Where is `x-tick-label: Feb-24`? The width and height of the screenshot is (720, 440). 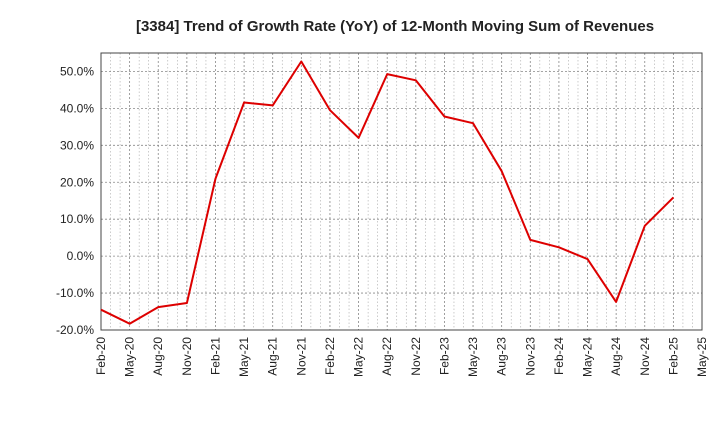
x-tick-label: Feb-24 is located at coordinates (559, 356).